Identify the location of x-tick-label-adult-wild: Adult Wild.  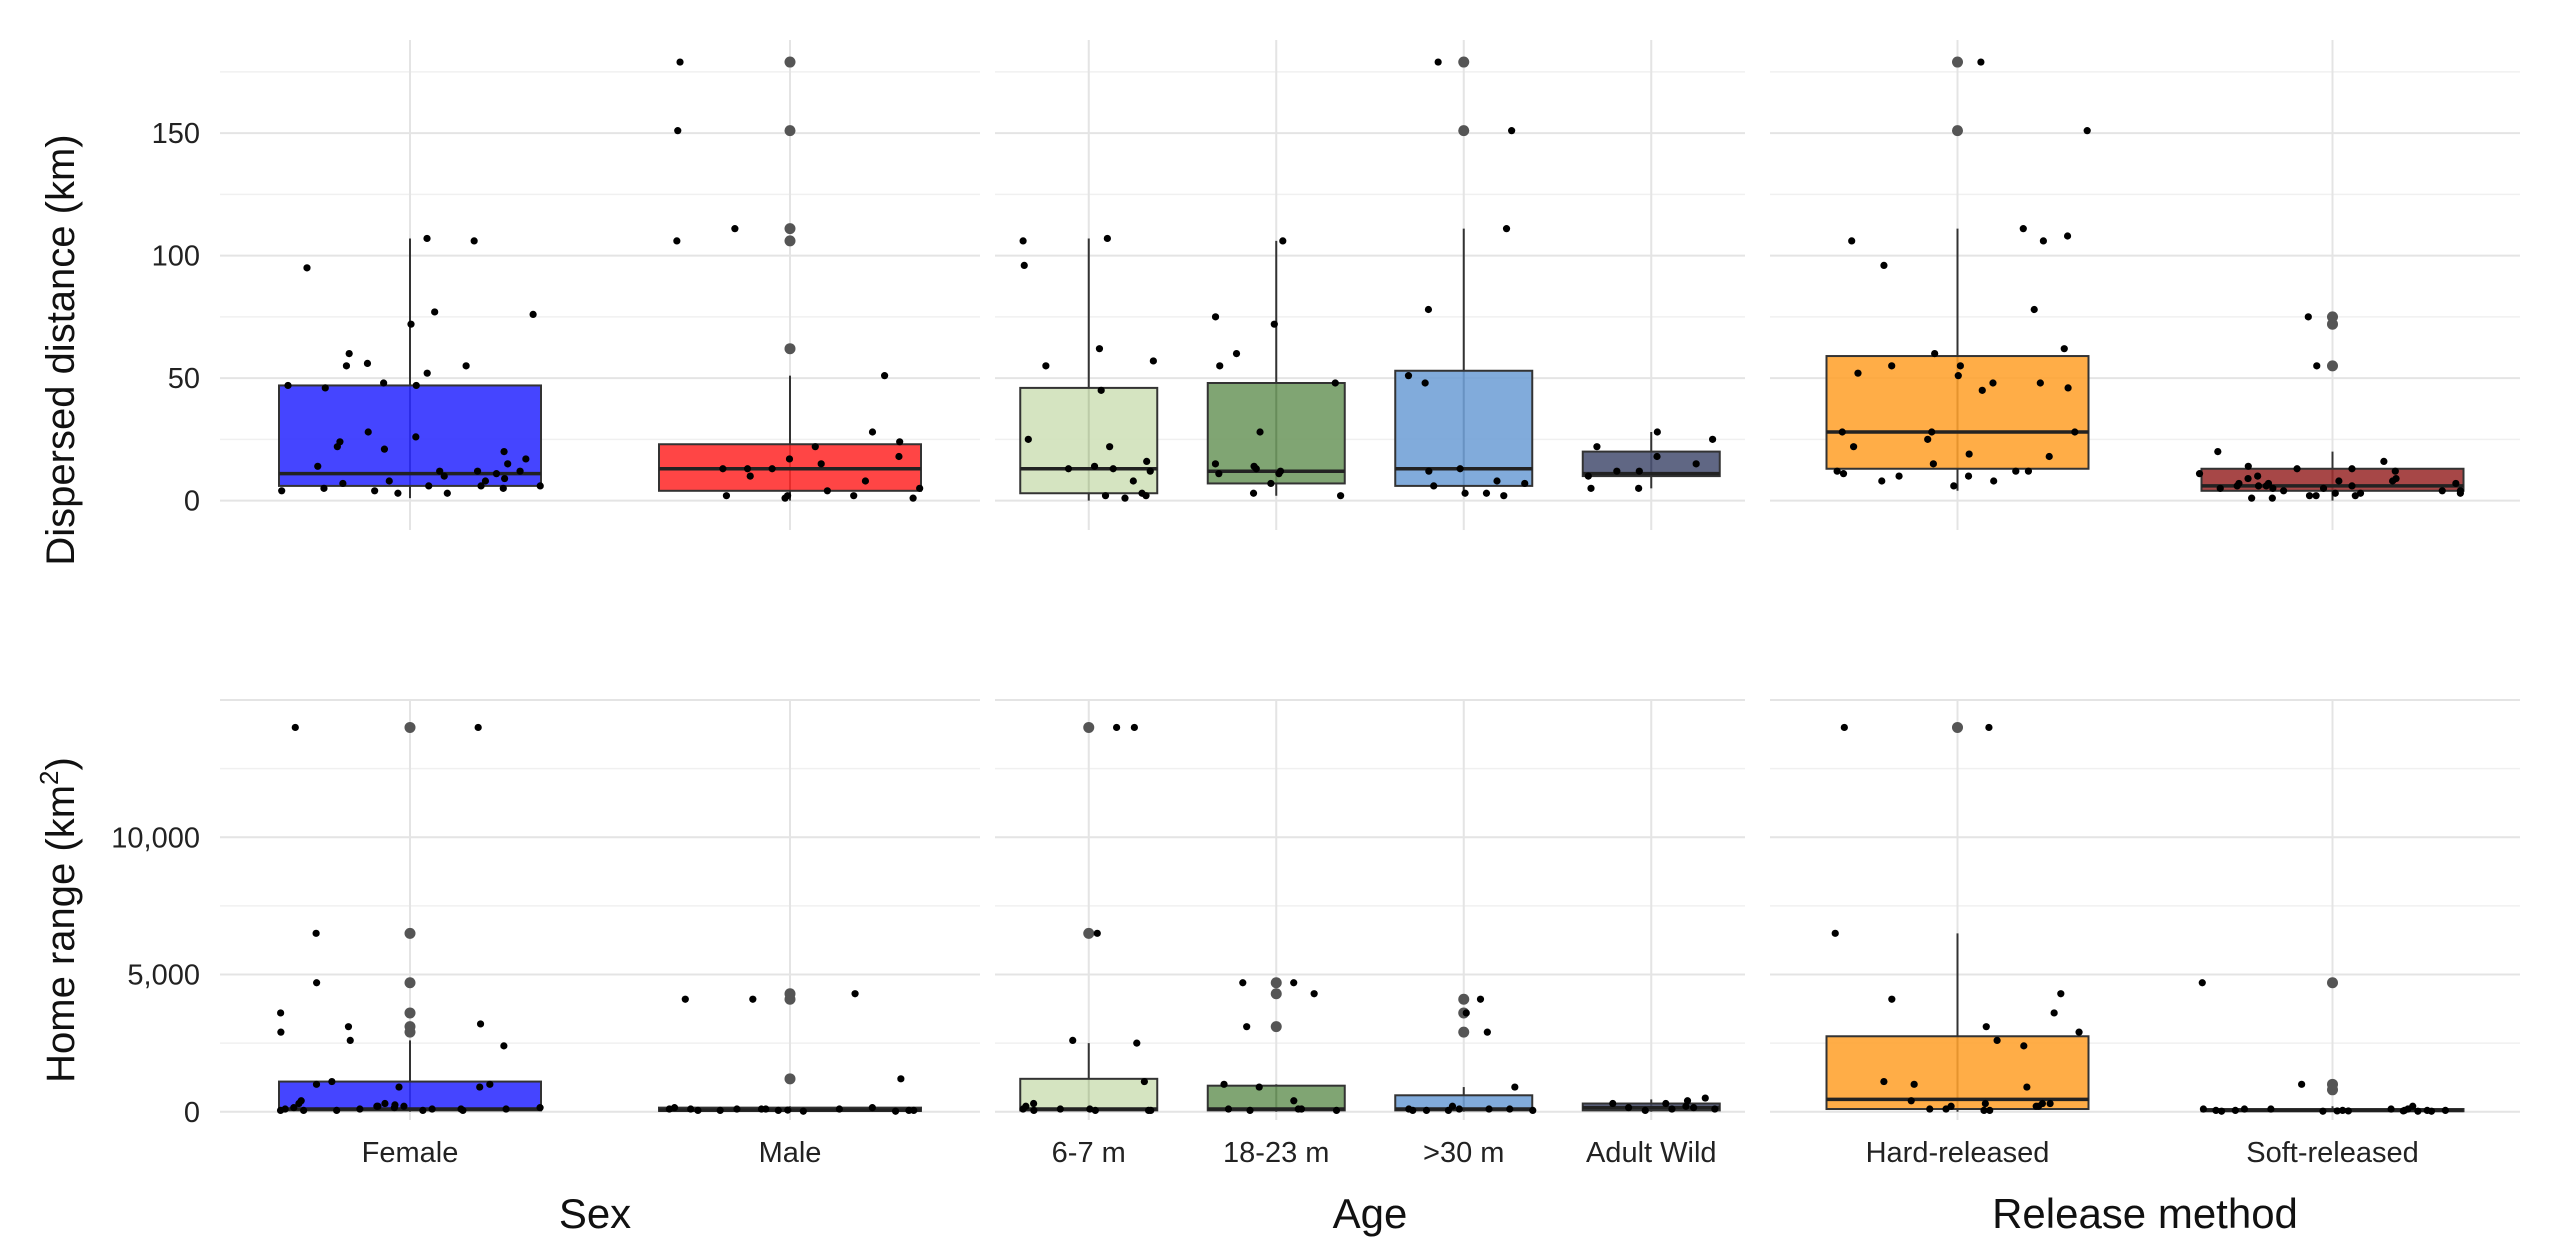
(1651, 1153).